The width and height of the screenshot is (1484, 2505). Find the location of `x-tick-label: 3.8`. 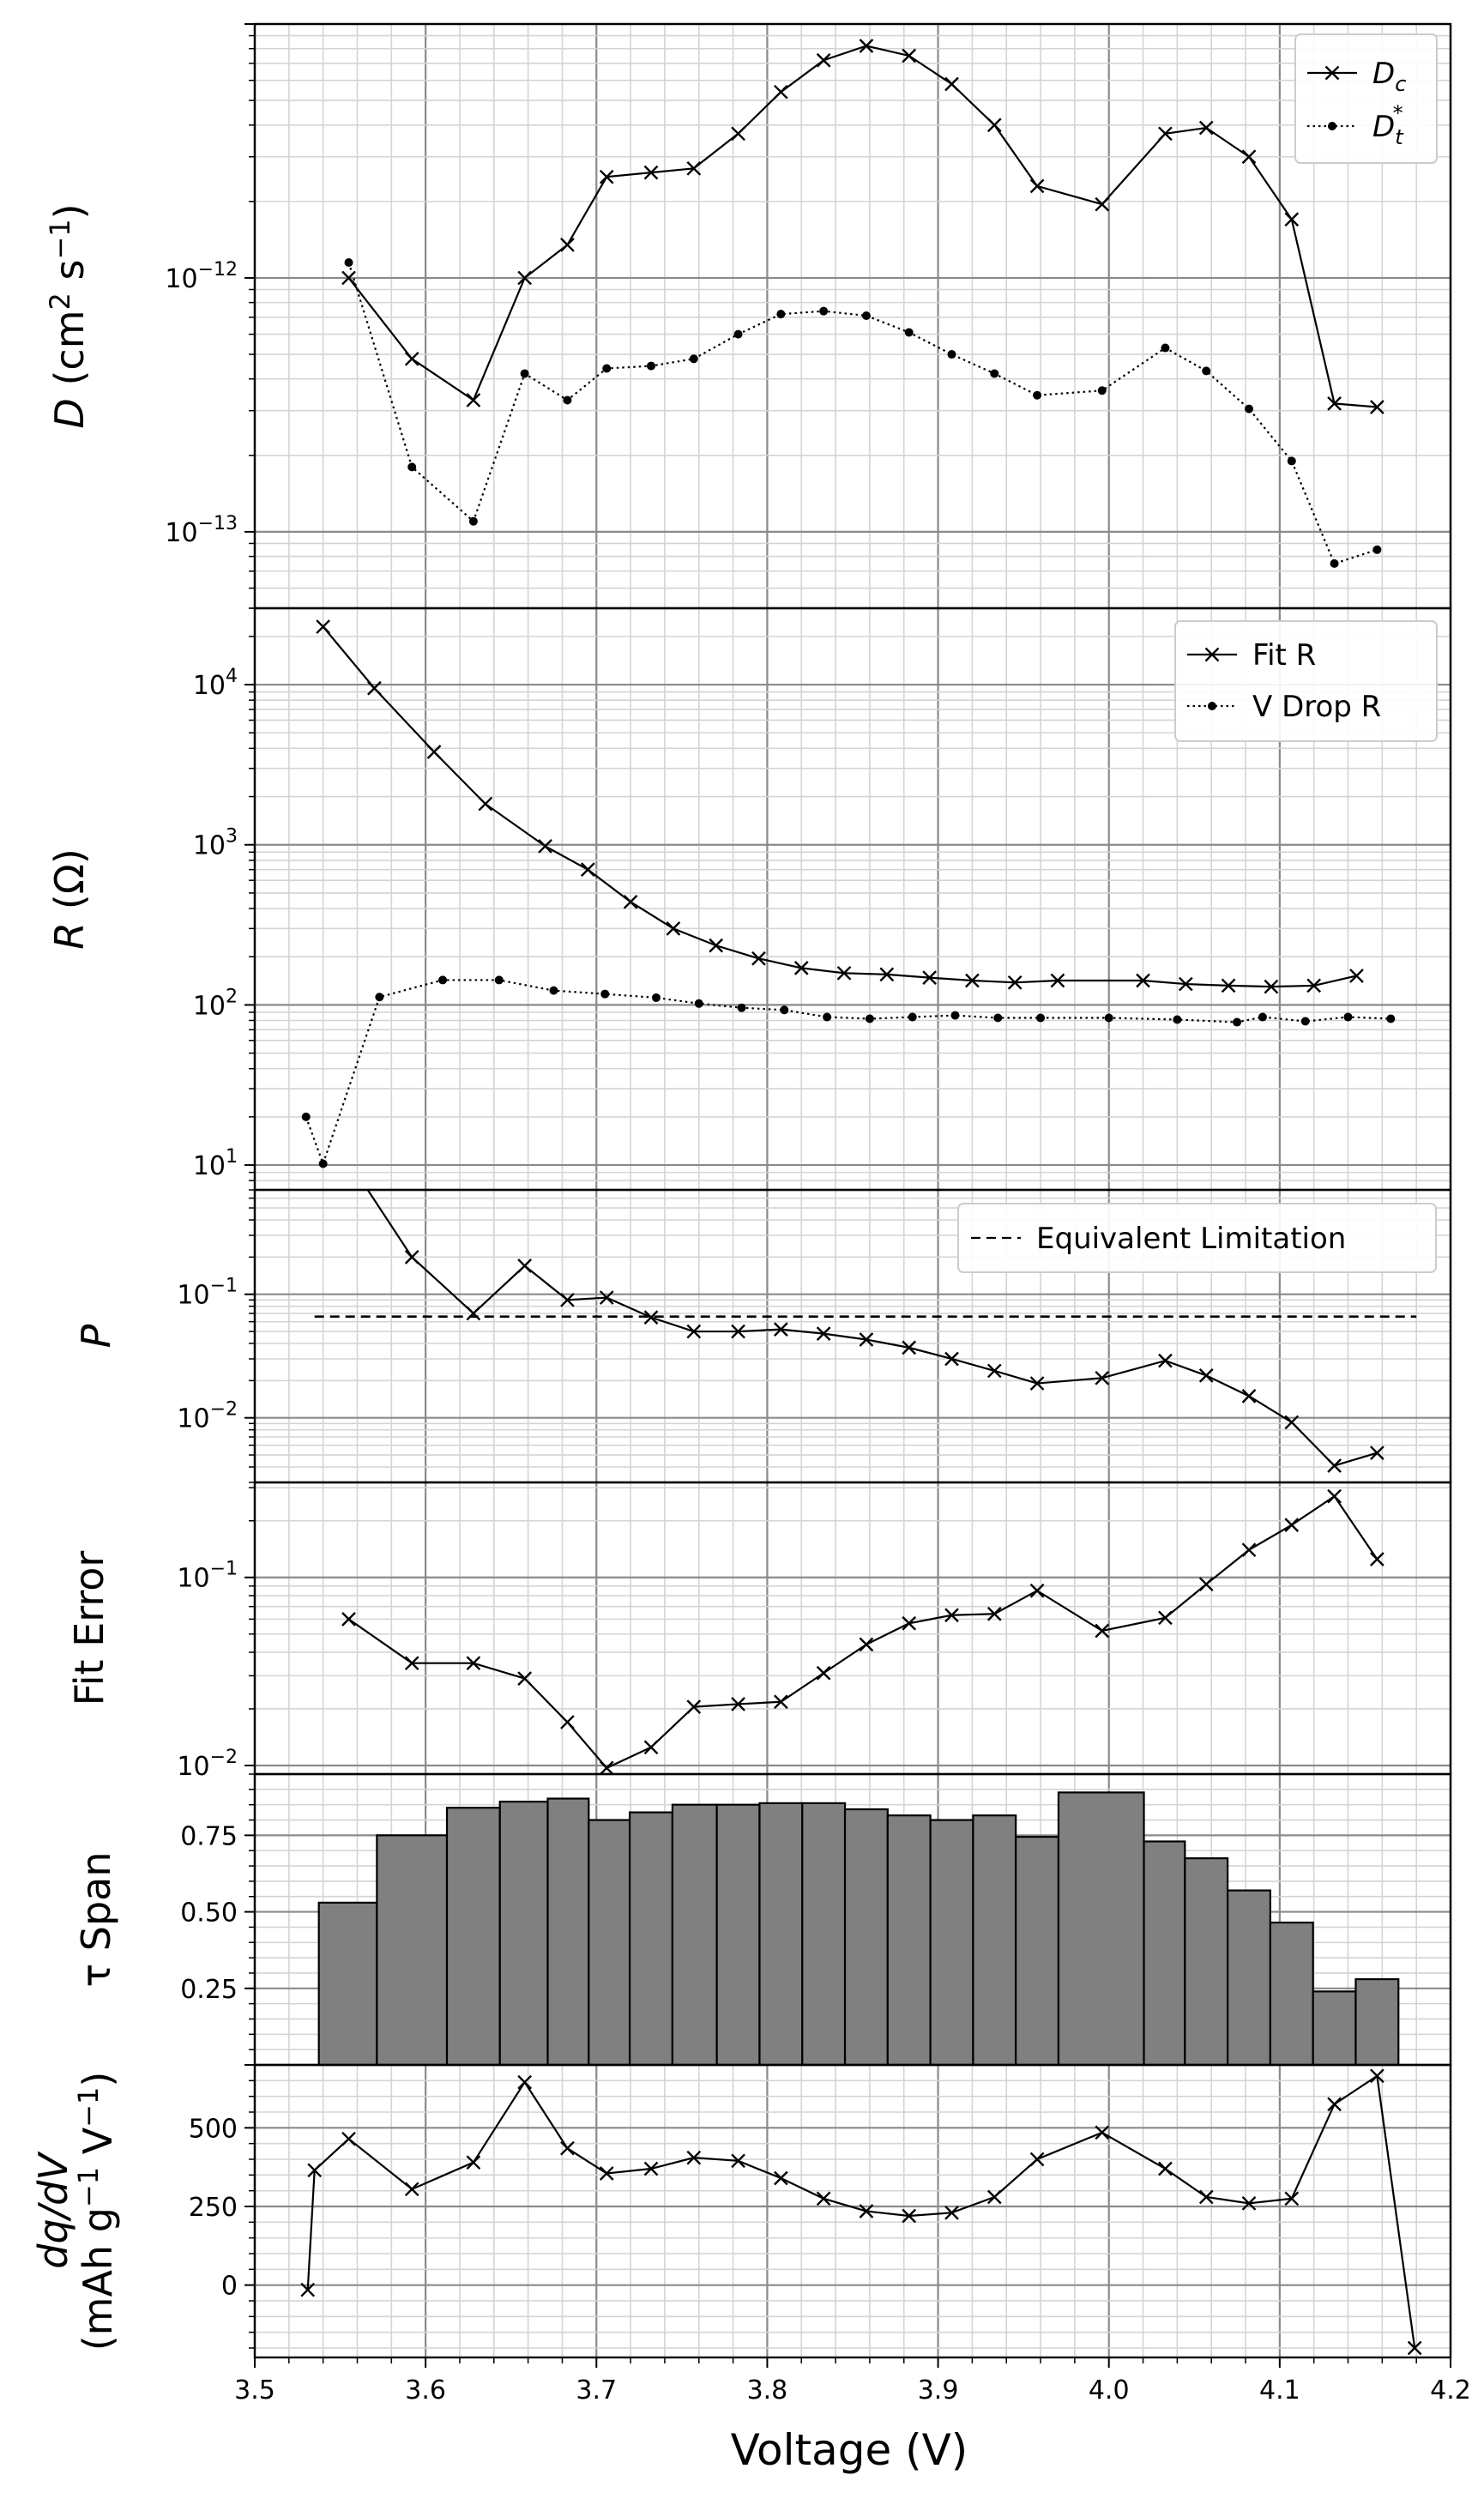

x-tick-label: 3.8 is located at coordinates (767, 2390).